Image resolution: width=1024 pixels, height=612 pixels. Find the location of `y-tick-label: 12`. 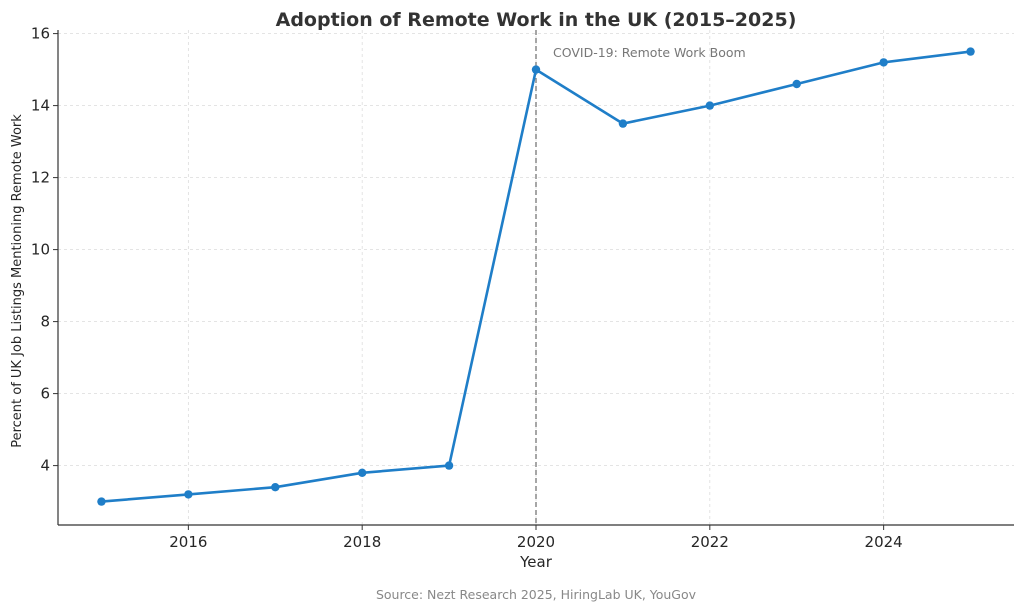

y-tick-label: 12 is located at coordinates (40, 178).